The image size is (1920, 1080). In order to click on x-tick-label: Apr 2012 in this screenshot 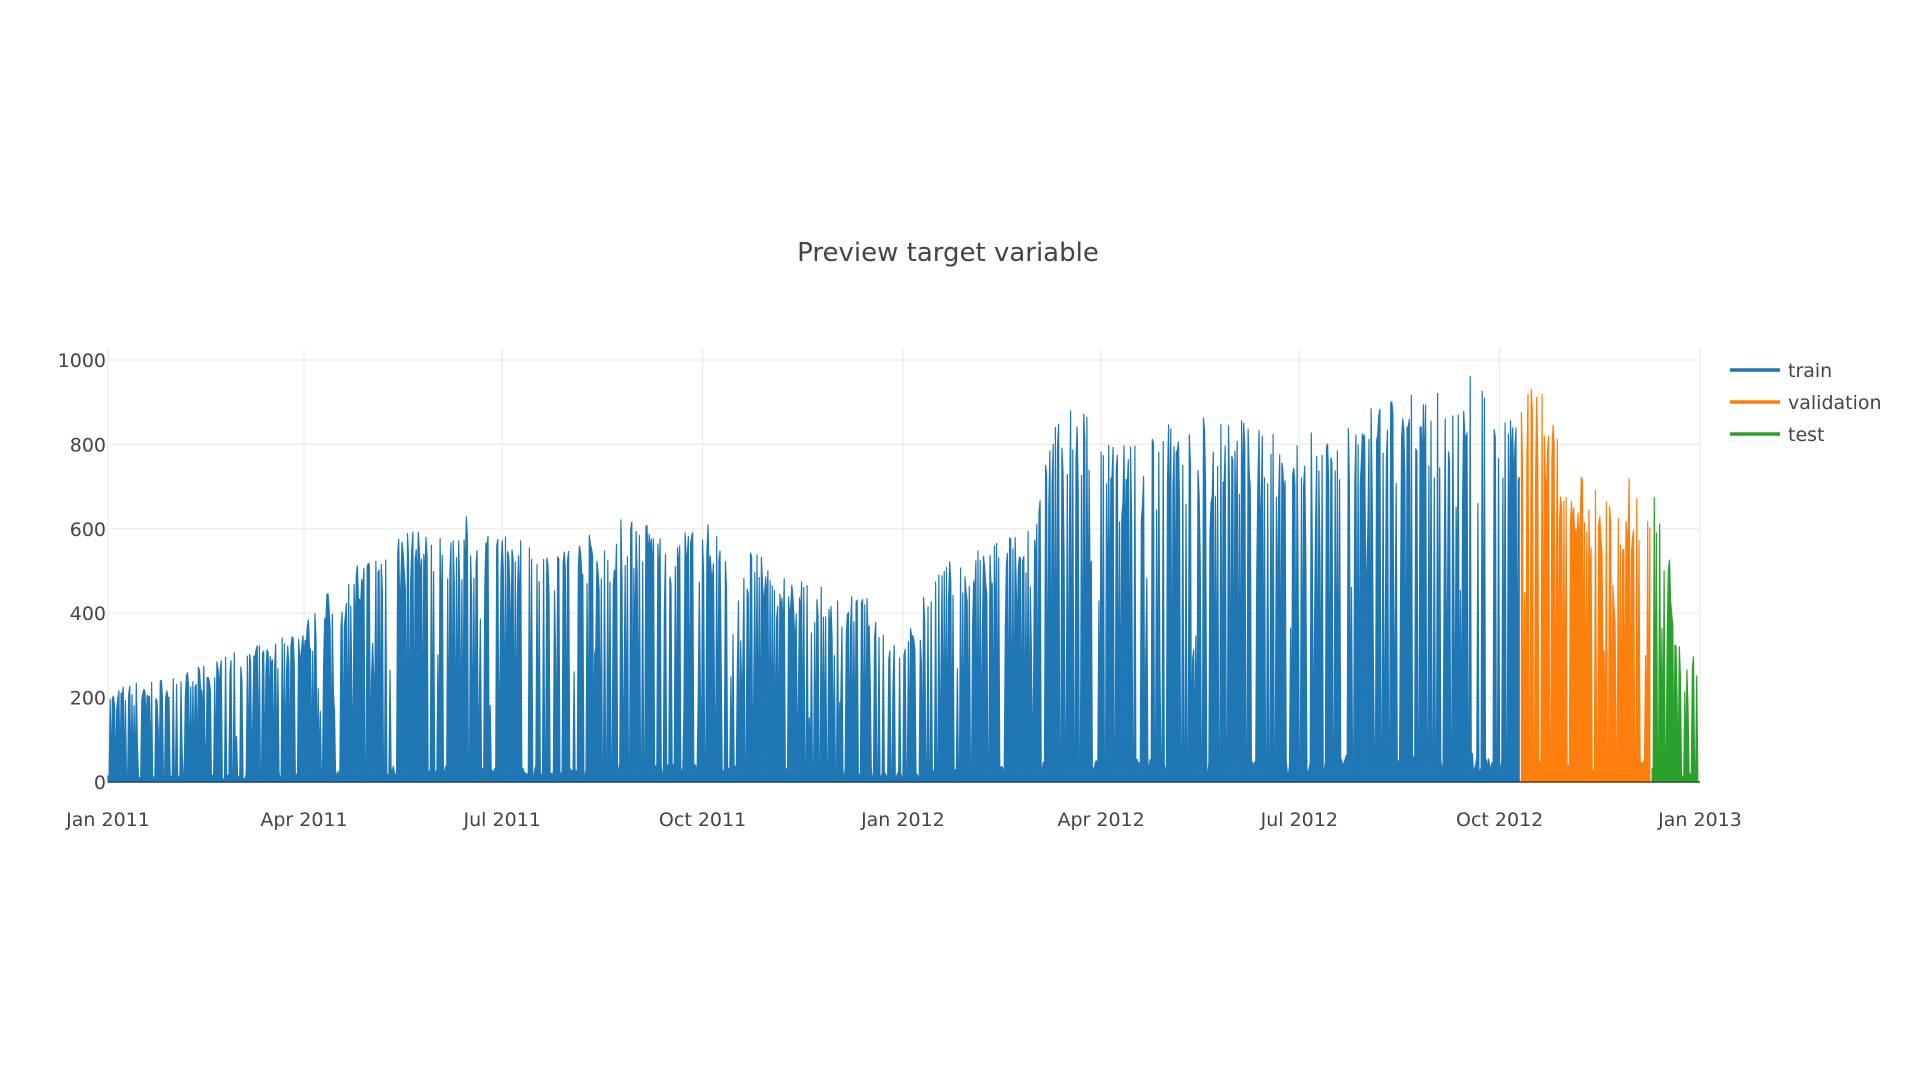, I will do `click(1100, 820)`.